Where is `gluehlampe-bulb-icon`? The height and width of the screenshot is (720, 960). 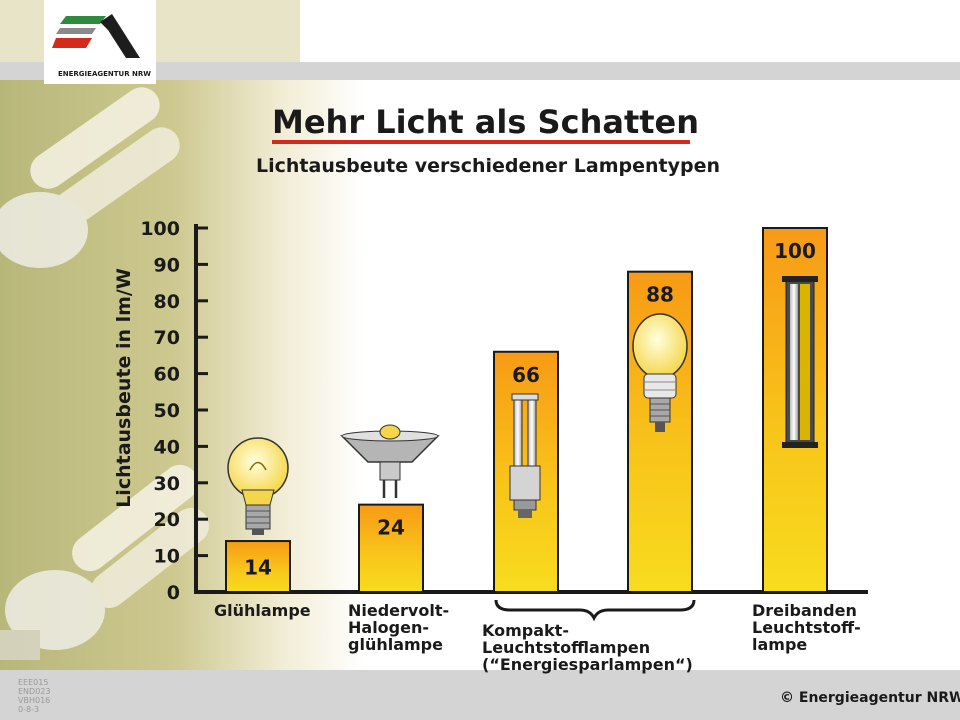
gluehlampe-bulb-icon is located at coordinates (258, 486).